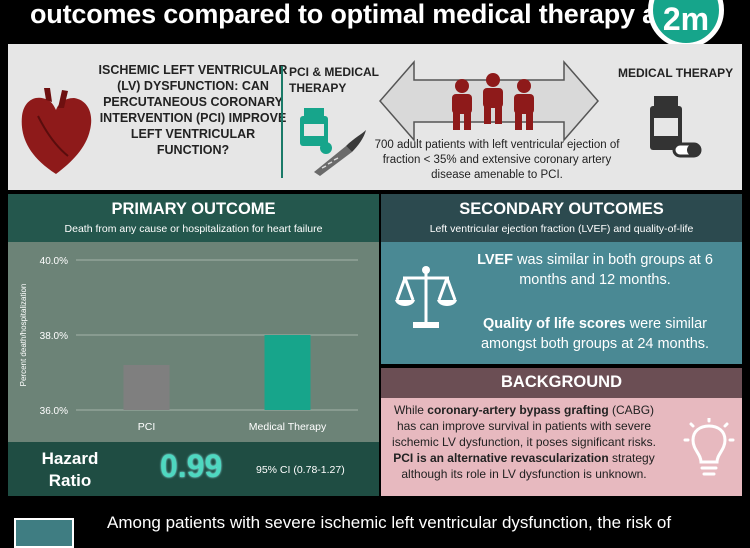 This screenshot has height=548, width=750. I want to click on header-bar, so click(375, 18).